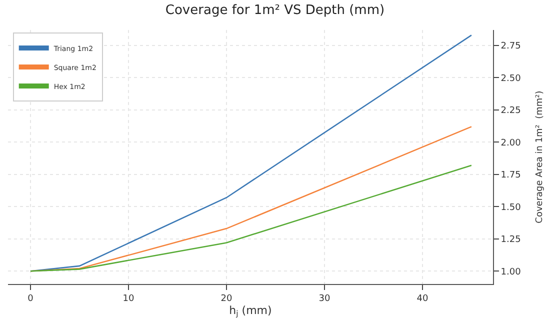 Image resolution: width=550 pixels, height=321 pixels. I want to click on y-tick-label: 1.75, so click(510, 175).